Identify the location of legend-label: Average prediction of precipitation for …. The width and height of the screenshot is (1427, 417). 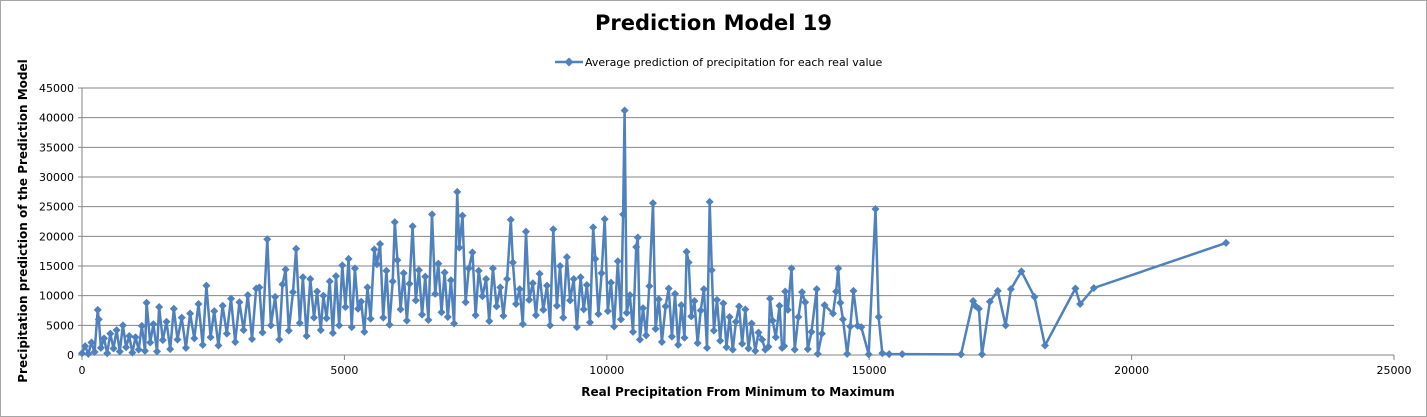
(734, 62).